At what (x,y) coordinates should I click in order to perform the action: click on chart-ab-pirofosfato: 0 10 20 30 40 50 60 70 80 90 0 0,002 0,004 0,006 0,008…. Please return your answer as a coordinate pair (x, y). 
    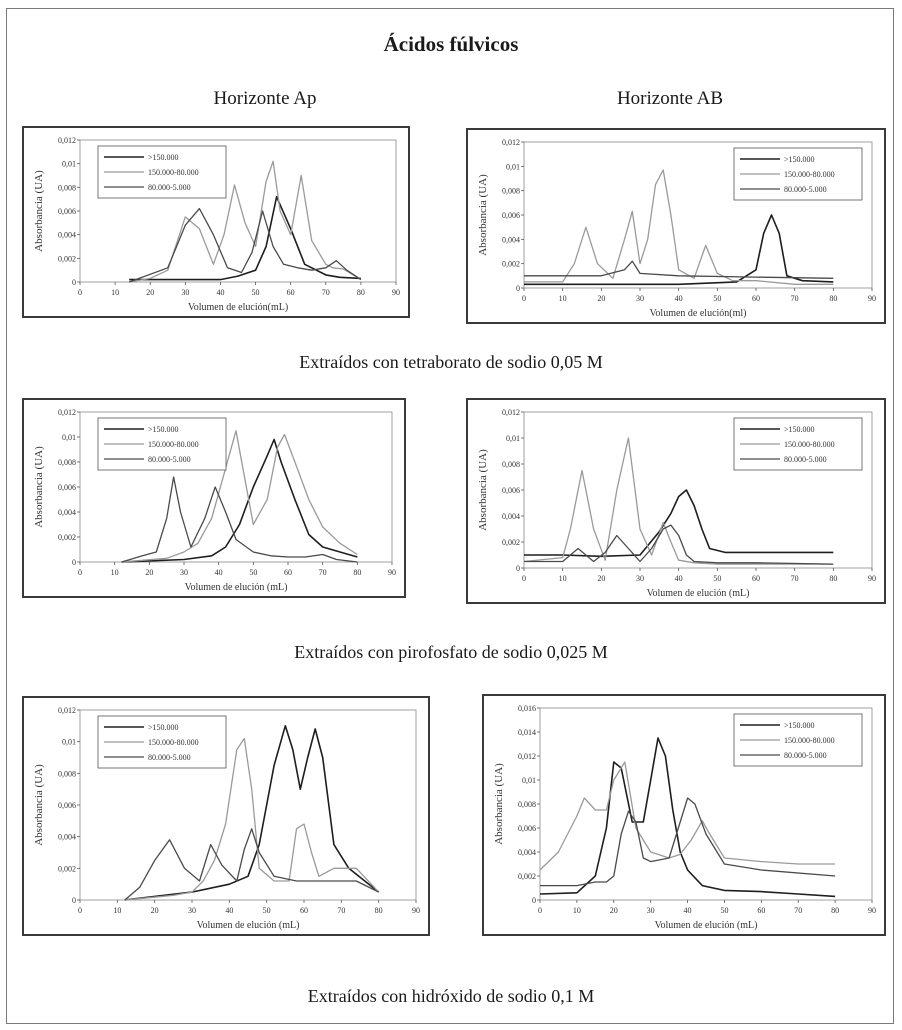
    Looking at the image, I should click on (676, 503).